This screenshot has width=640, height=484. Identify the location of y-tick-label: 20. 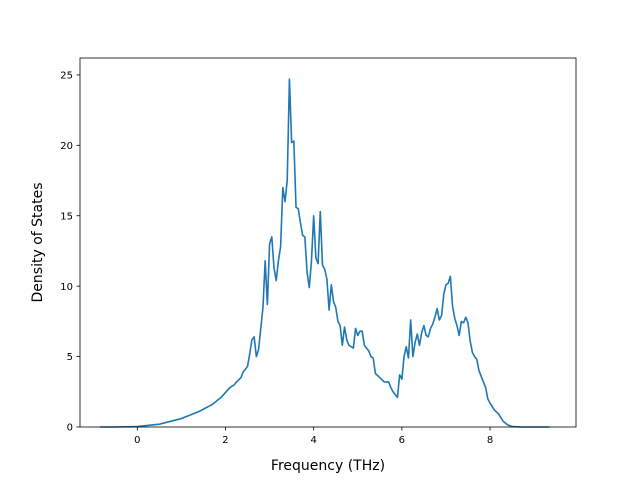
(66, 146).